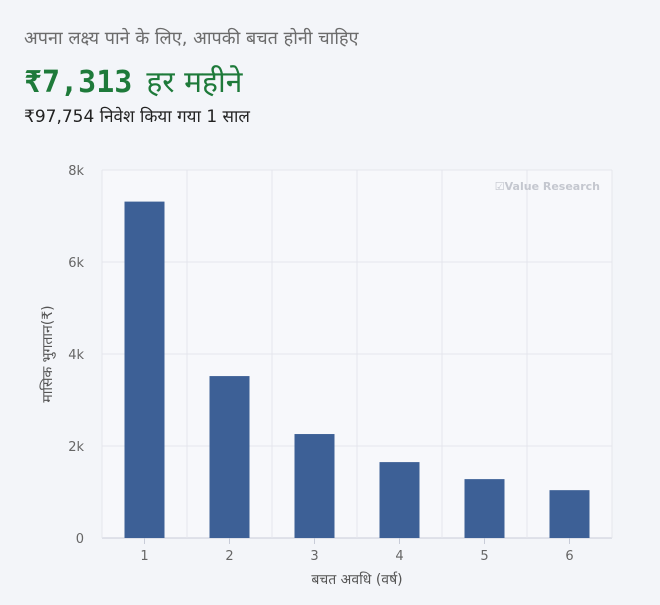 The height and width of the screenshot is (605, 660). I want to click on monthly-amount: ₹7,313 हर महीने, so click(133, 80).